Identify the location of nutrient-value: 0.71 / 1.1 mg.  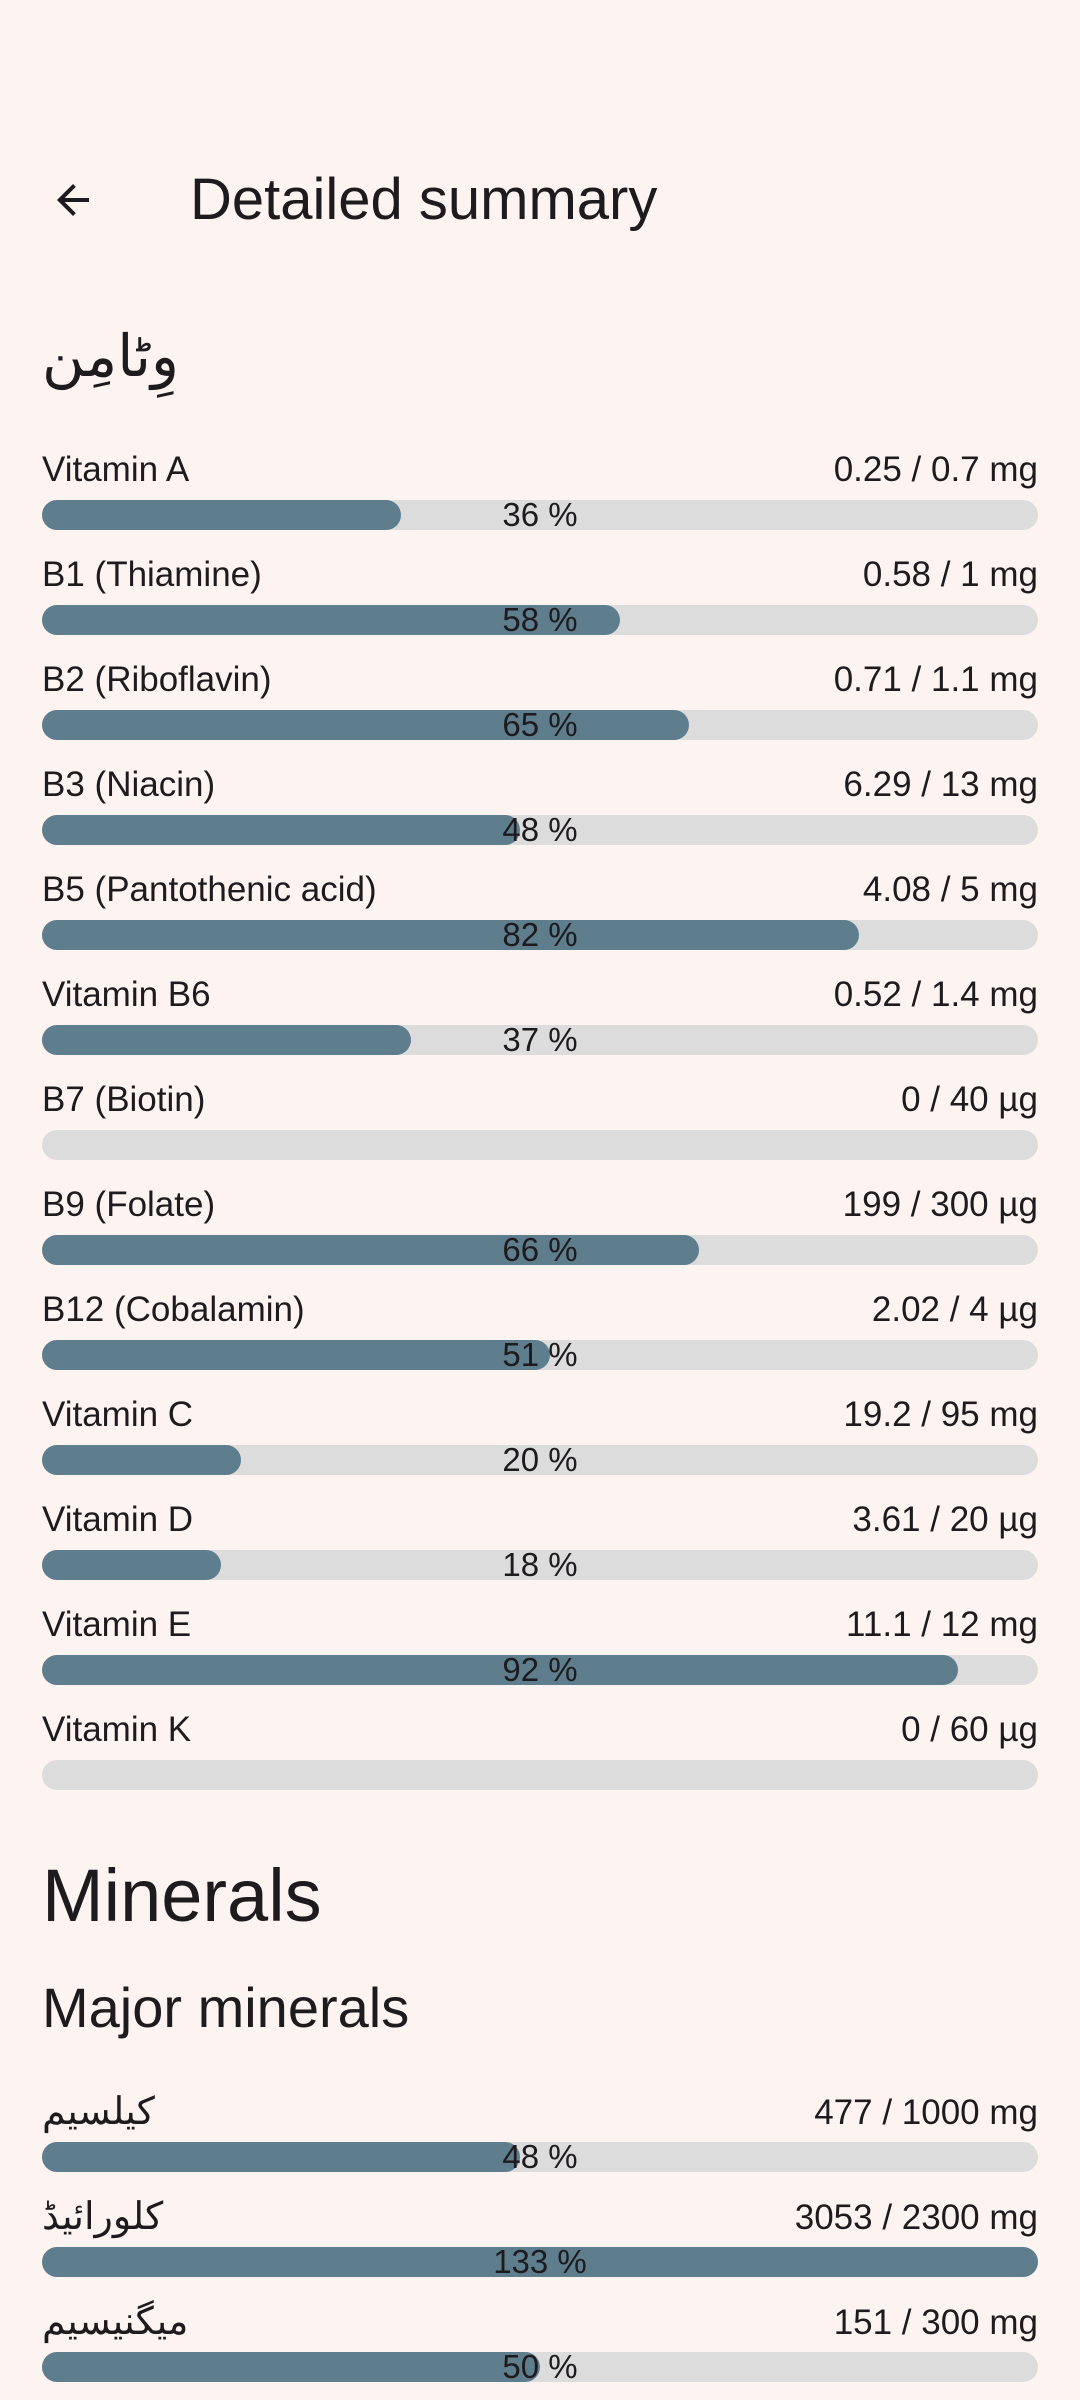
(935, 679).